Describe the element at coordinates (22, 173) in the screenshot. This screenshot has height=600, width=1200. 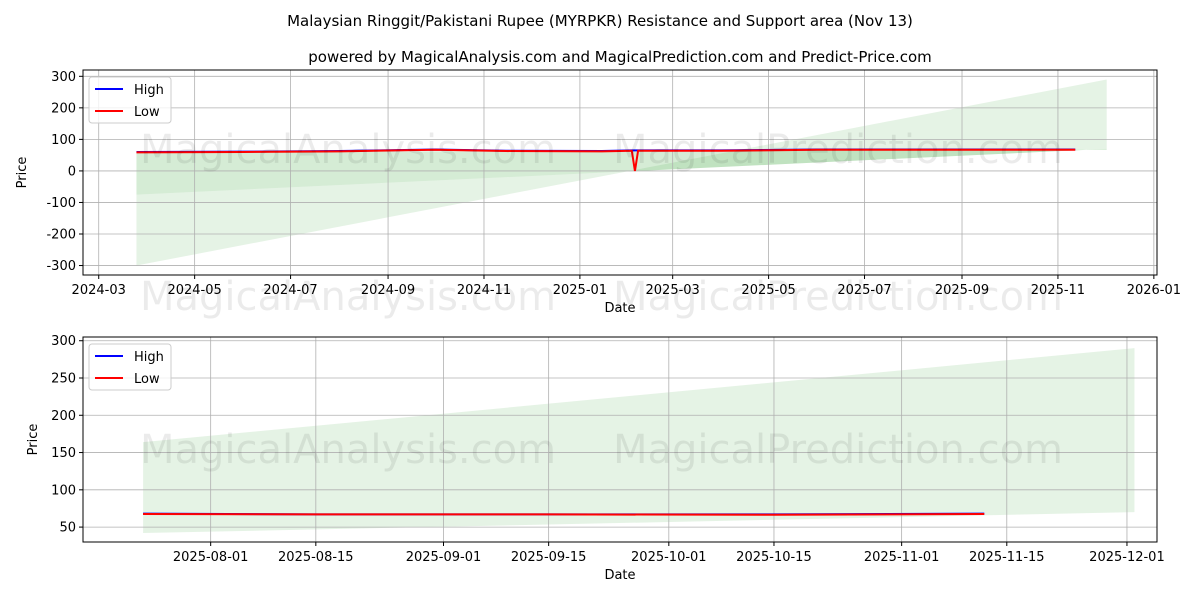
I see `chart1-ylabel: Price` at that location.